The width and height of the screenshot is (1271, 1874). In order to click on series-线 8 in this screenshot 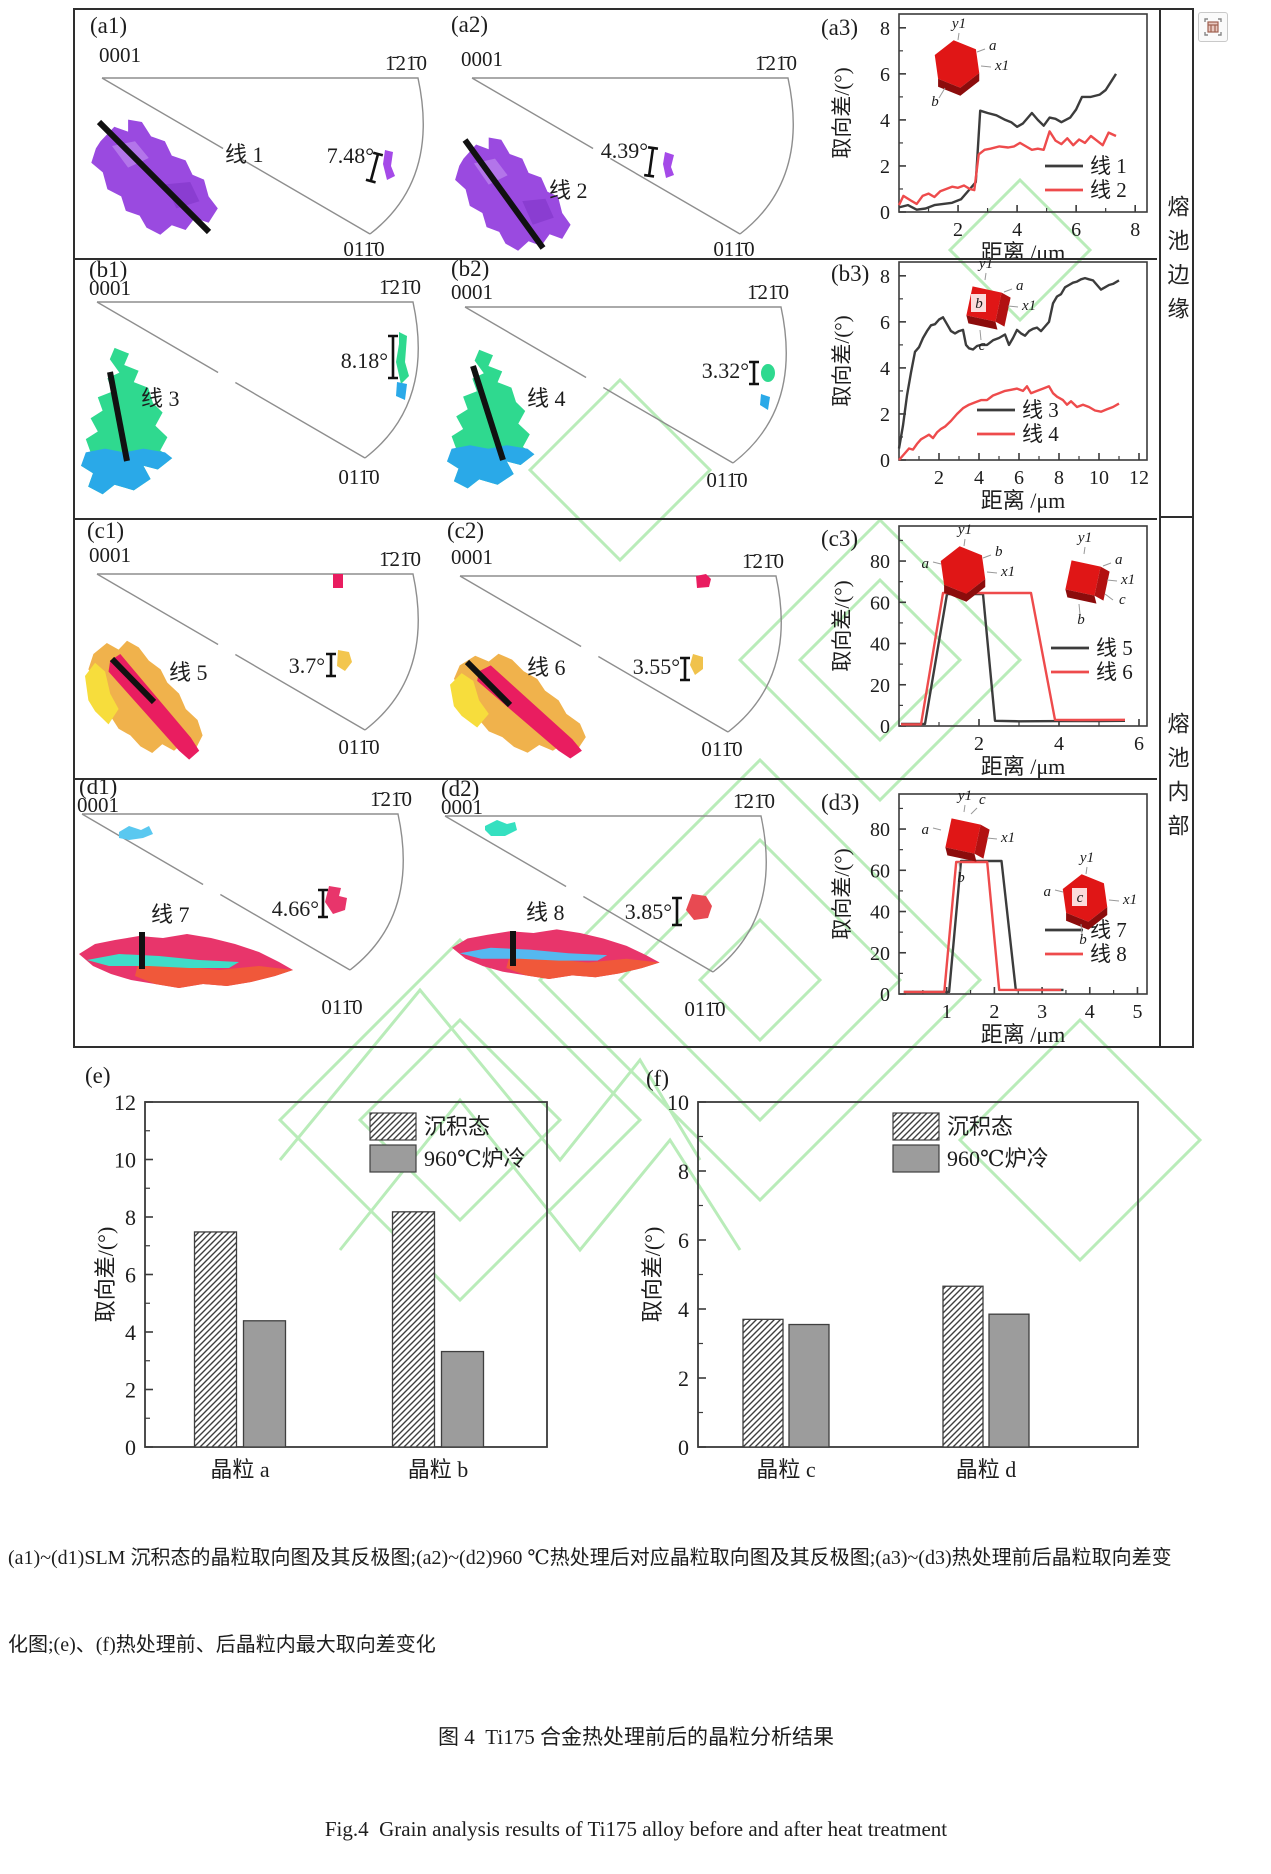, I will do `click(982, 927)`.